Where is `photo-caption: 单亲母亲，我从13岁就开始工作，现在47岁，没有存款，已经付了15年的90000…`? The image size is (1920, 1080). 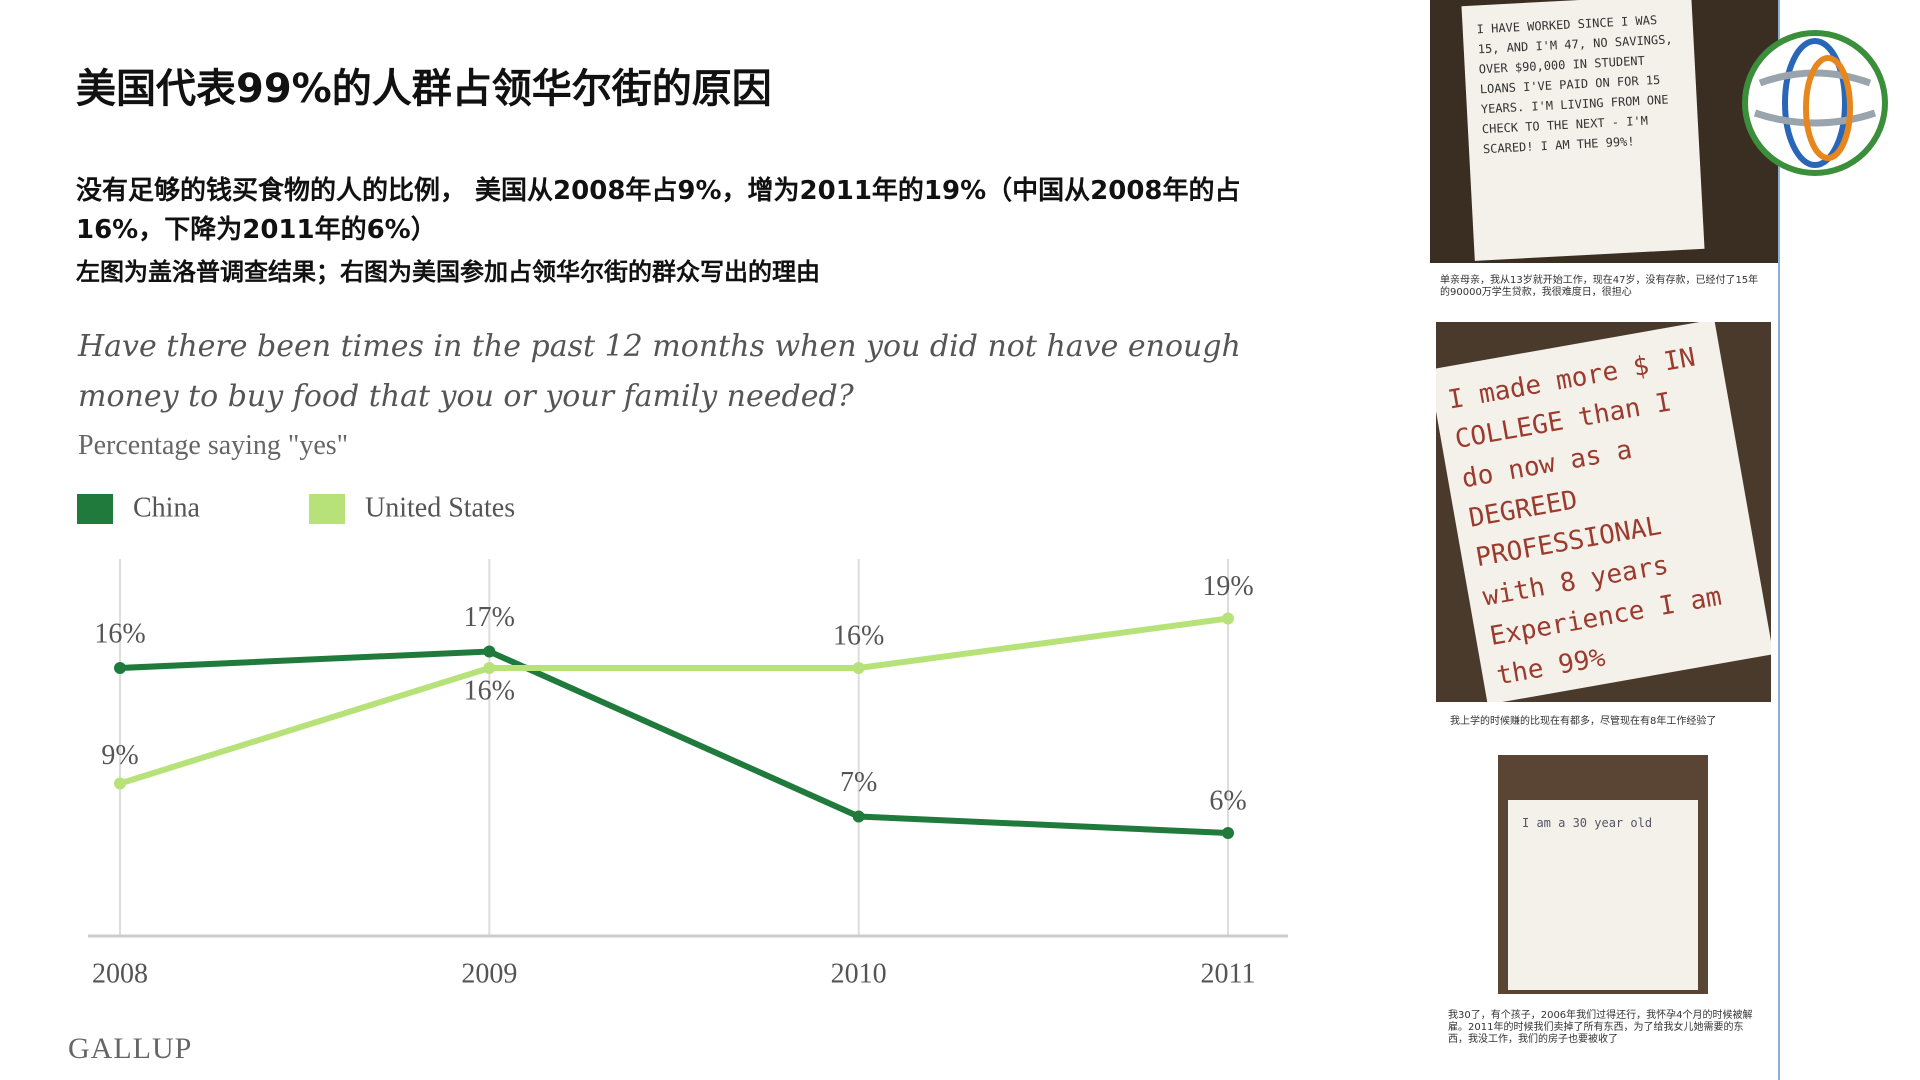
photo-caption: 单亲母亲，我从13岁就开始工作，现在47岁，没有存款，已经付了15年的90000… is located at coordinates (1599, 286).